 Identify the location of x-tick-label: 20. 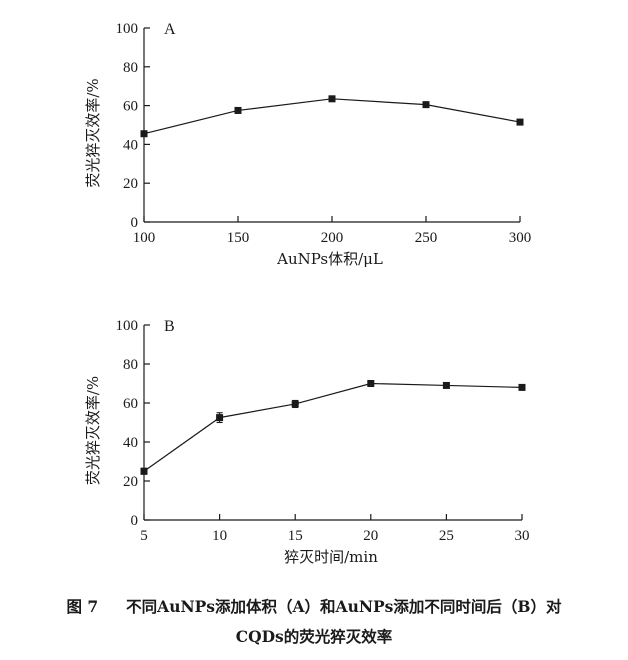
(370, 536).